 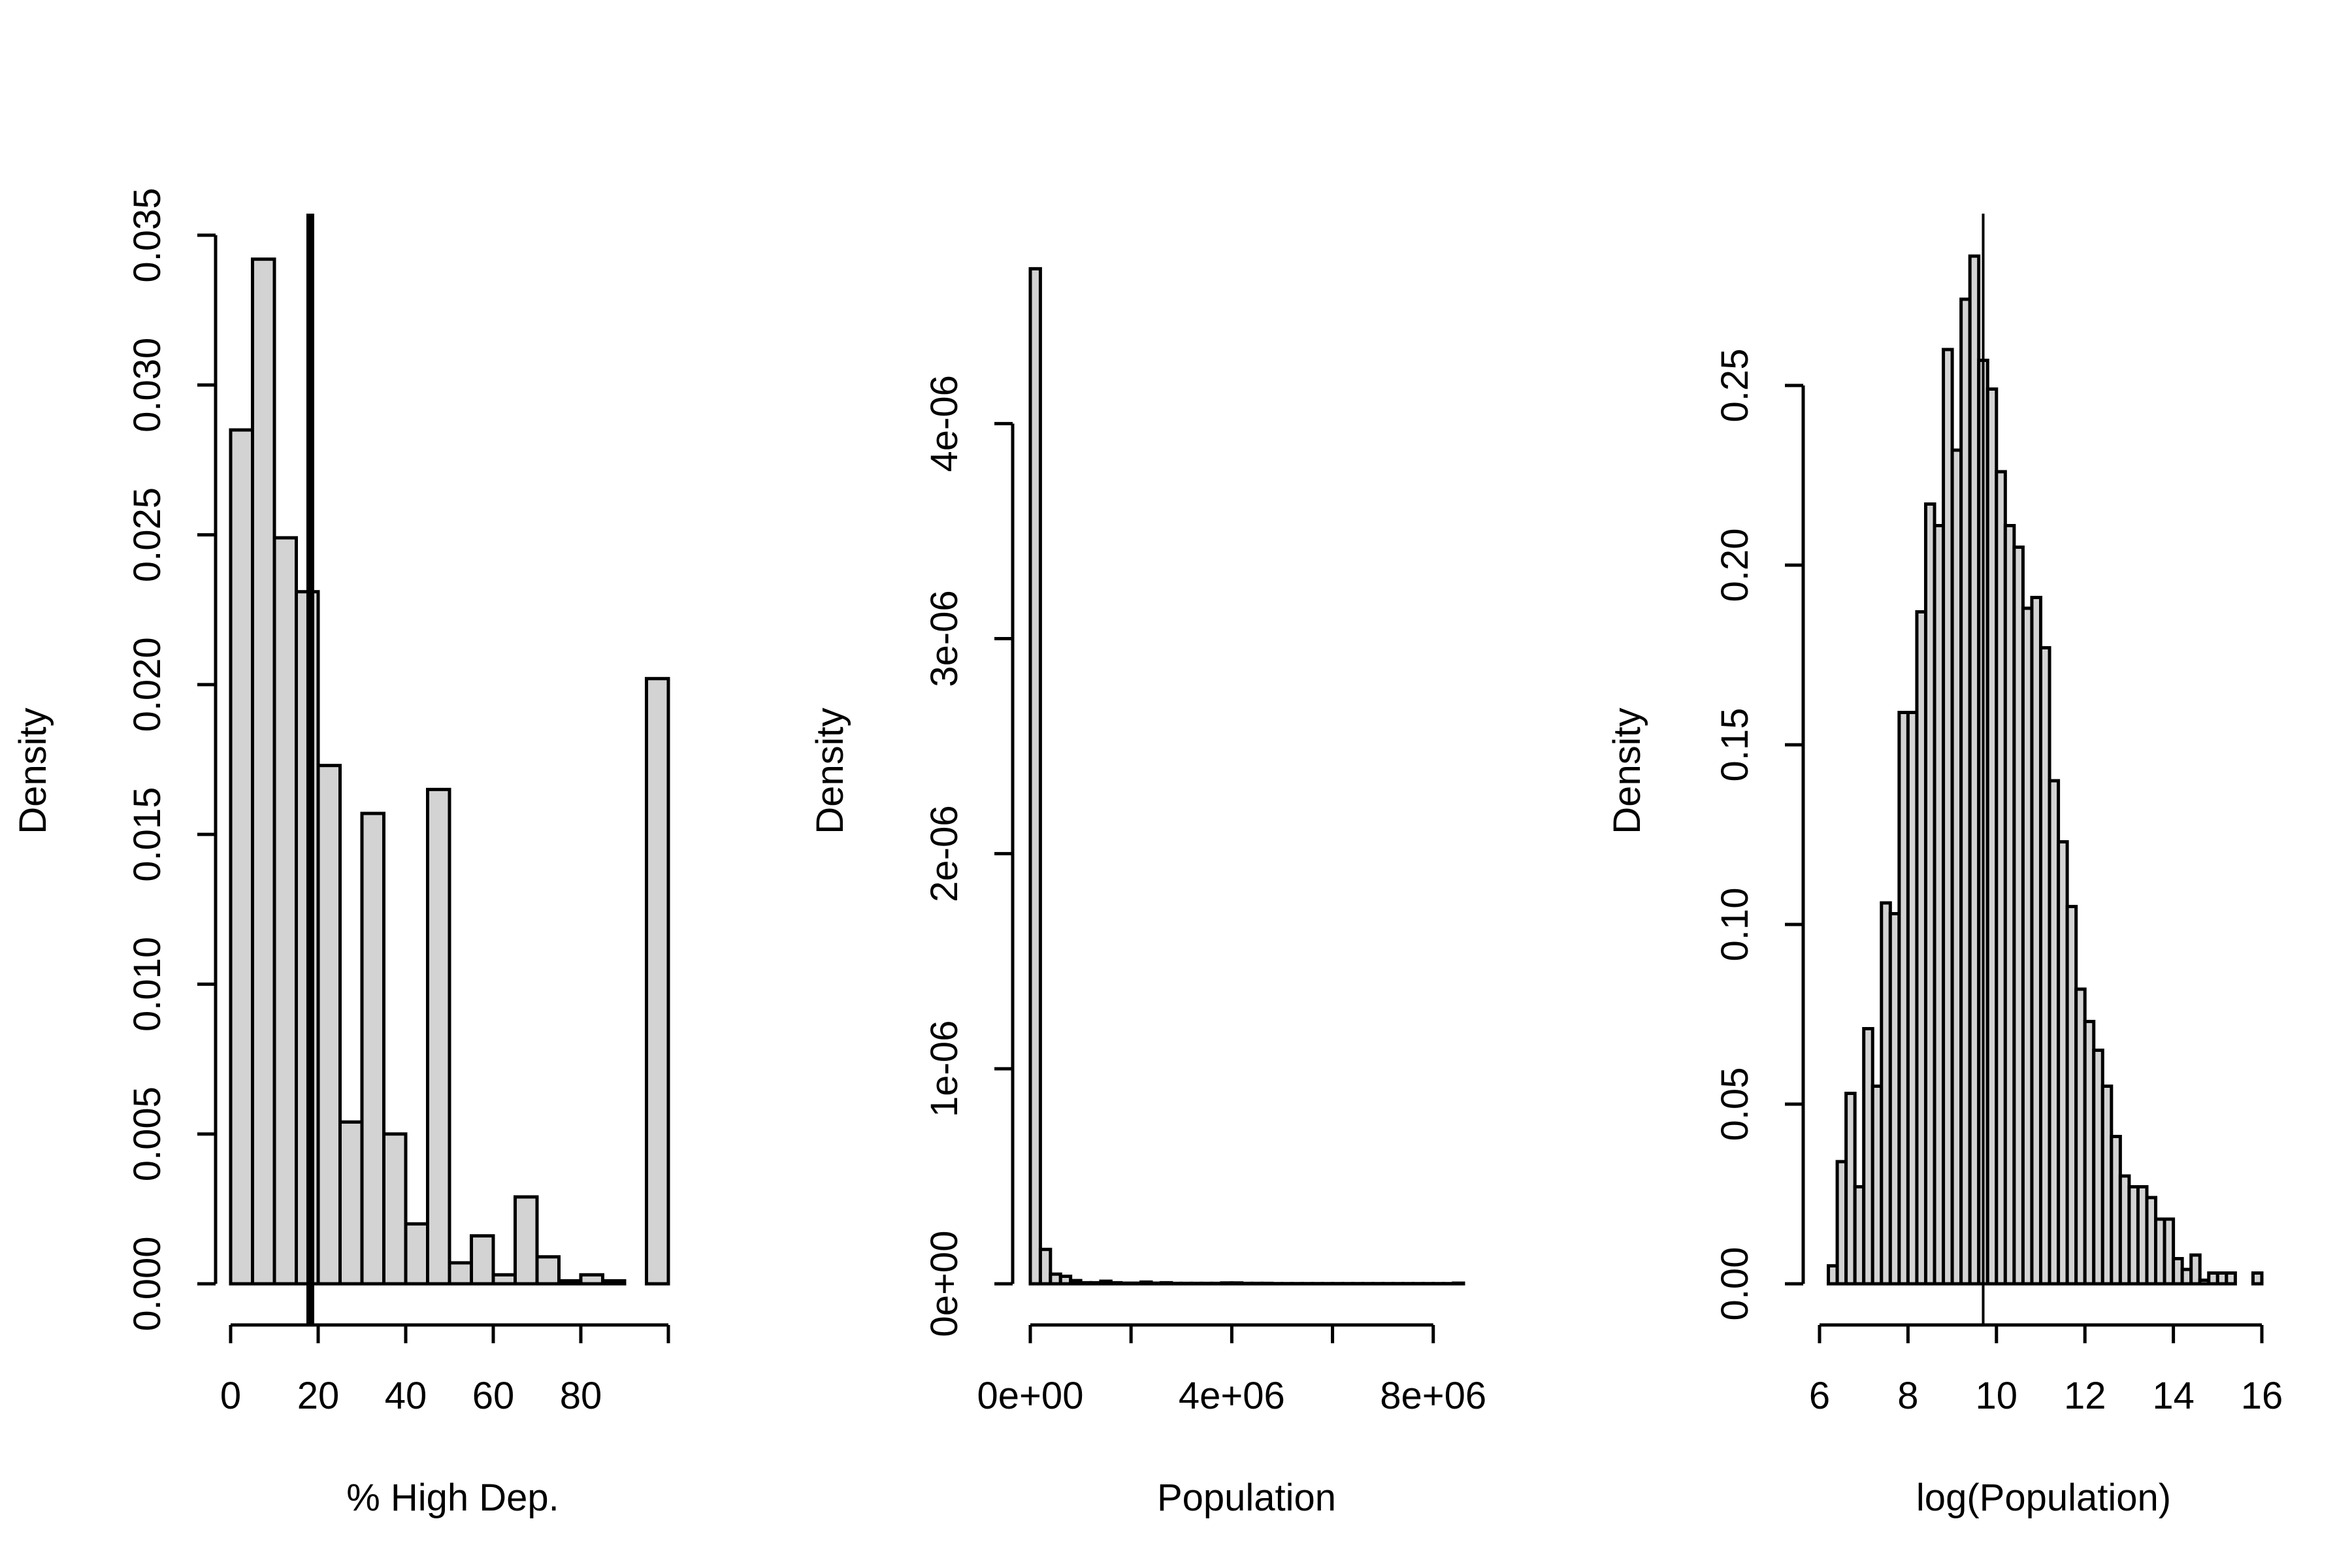 What do you see at coordinates (944, 423) in the screenshot?
I see `y-tick-label: 4e-06` at bounding box center [944, 423].